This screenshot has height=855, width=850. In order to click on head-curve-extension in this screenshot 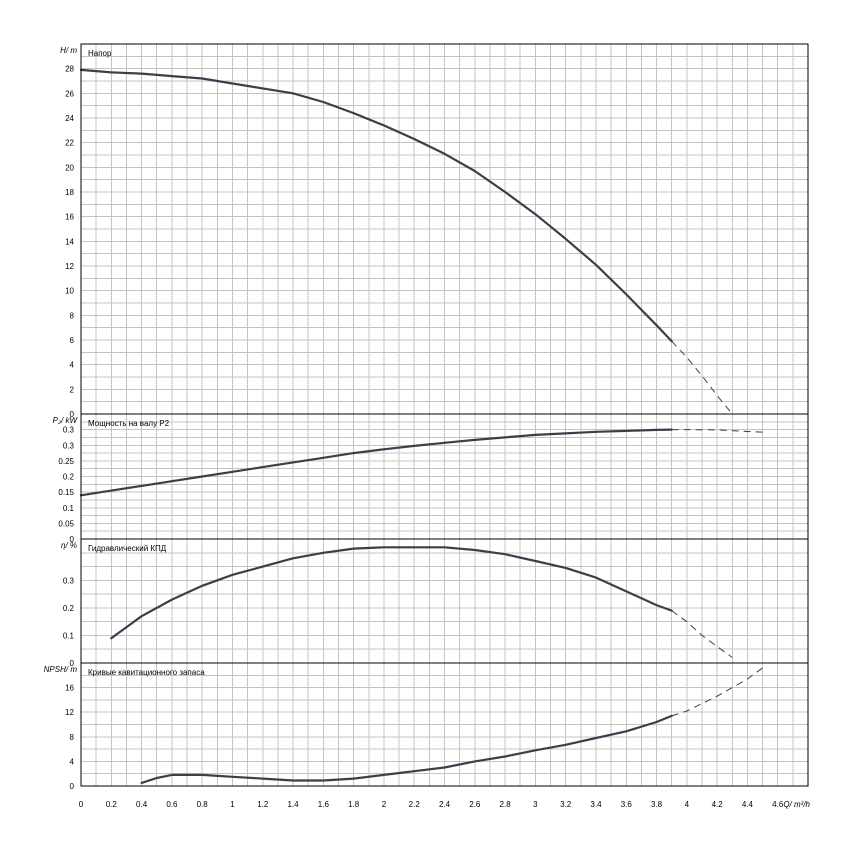, I will do `click(702, 377)`.